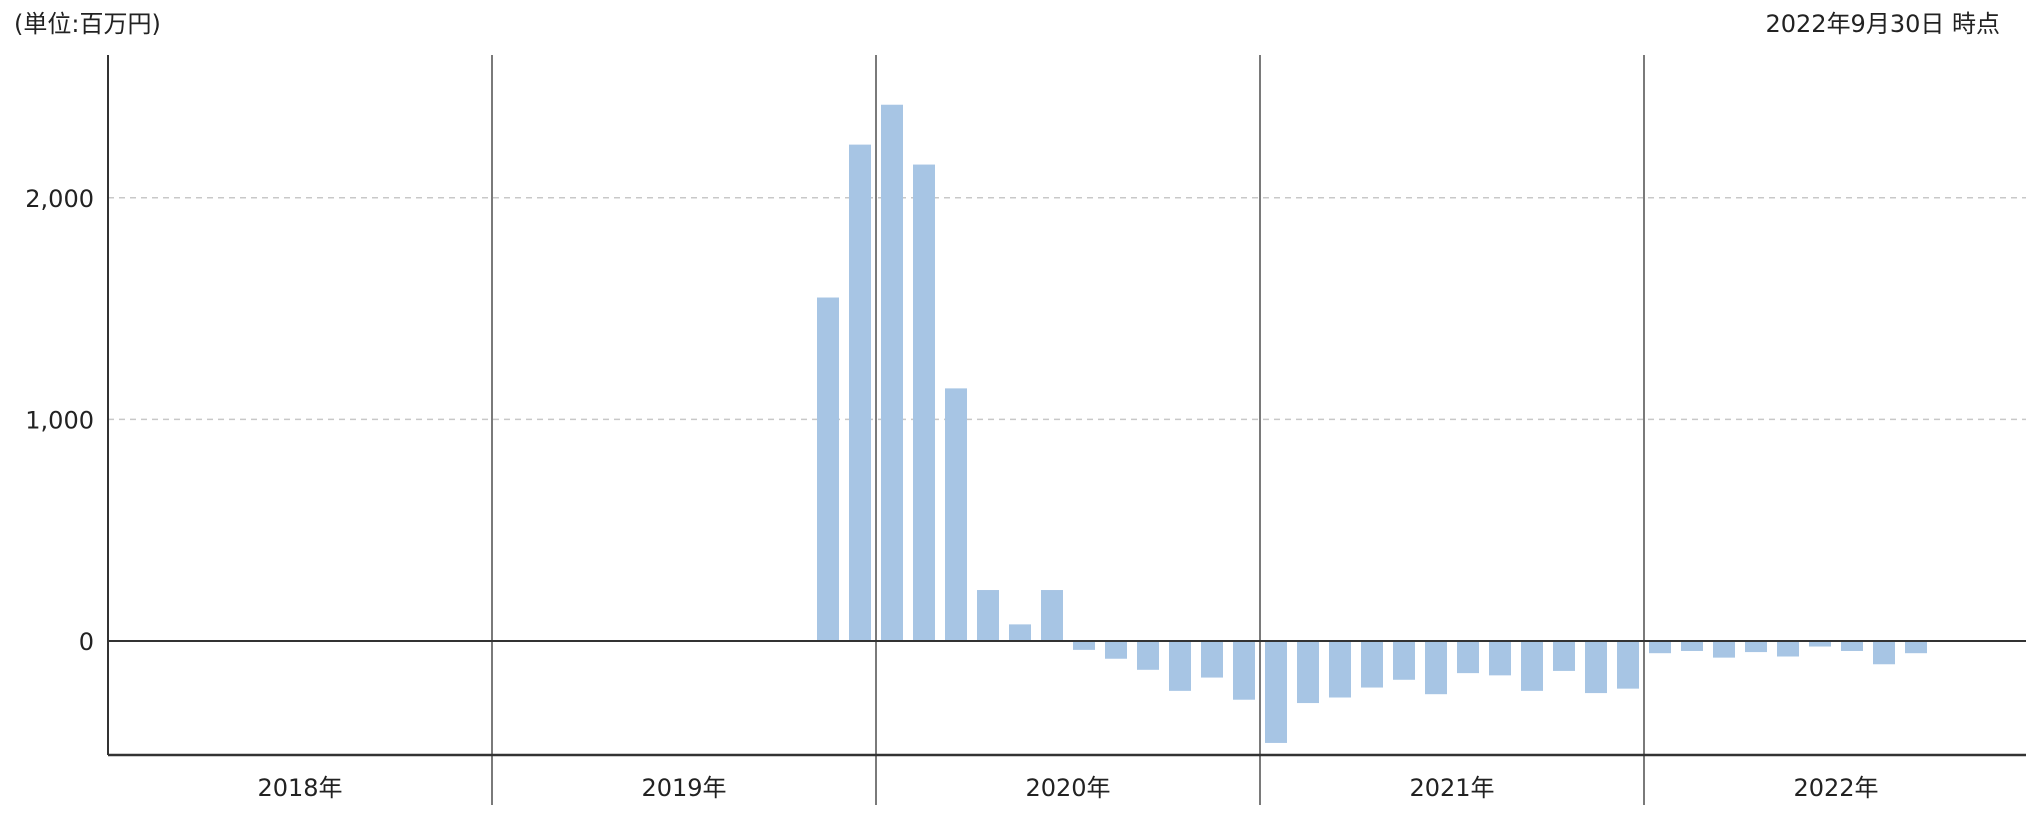 The height and width of the screenshot is (821, 2034). What do you see at coordinates (1835, 788) in the screenshot?
I see `x-tick-label: 2022年` at bounding box center [1835, 788].